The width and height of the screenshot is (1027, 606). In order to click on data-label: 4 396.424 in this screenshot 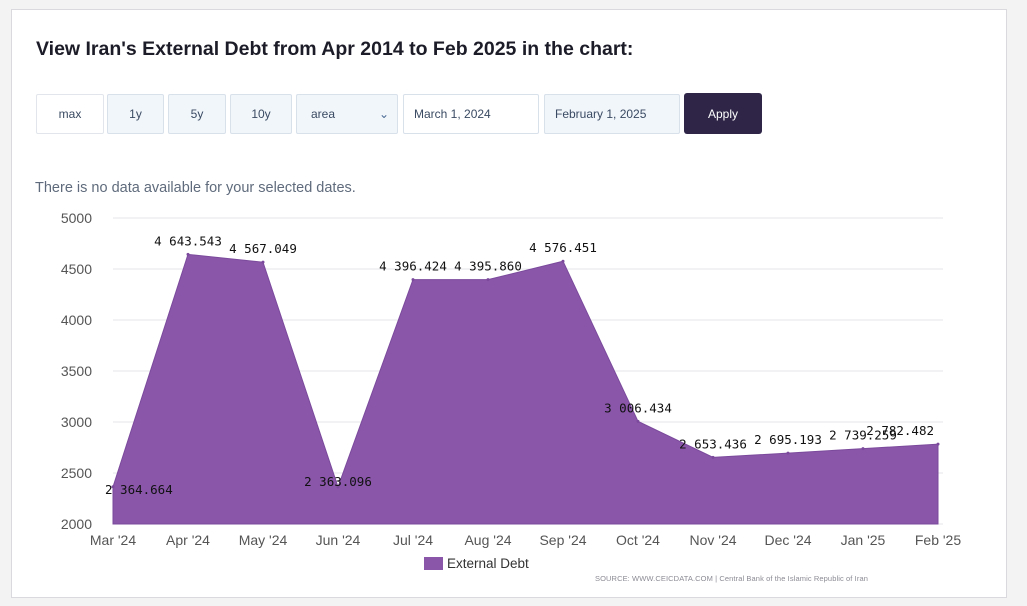, I will do `click(413, 266)`.